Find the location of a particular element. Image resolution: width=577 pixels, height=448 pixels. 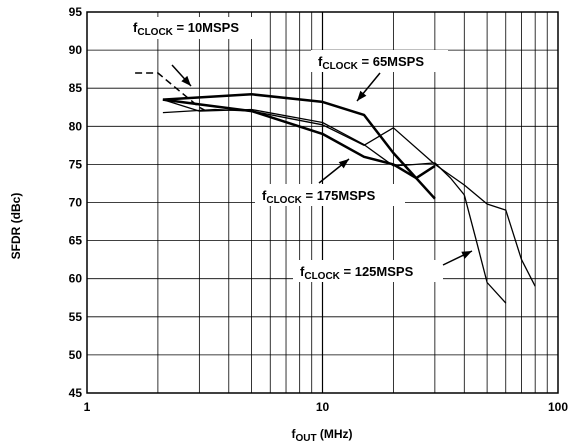

y-tick-label: 75 is located at coordinates (76, 164).